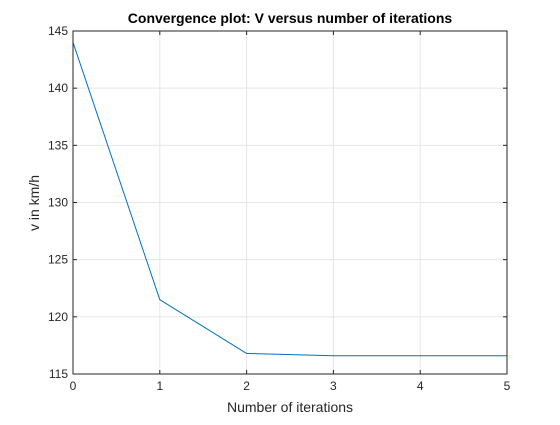  What do you see at coordinates (58, 145) in the screenshot?
I see `y-tick-label: 135` at bounding box center [58, 145].